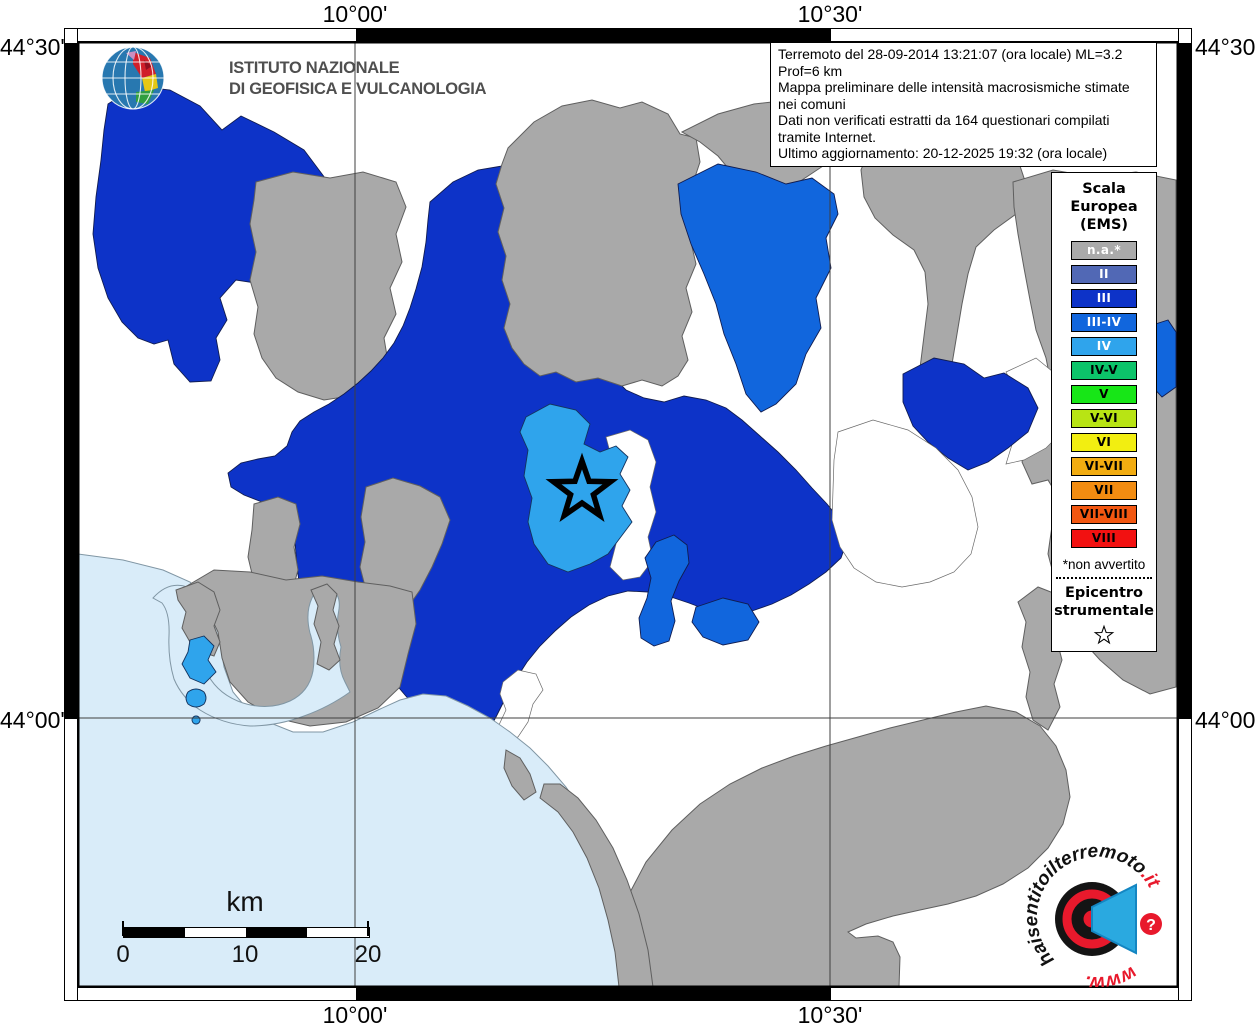 The width and height of the screenshot is (1255, 1024). Describe the element at coordinates (245, 901) in the screenshot. I see `scalebar-unit: km` at that location.